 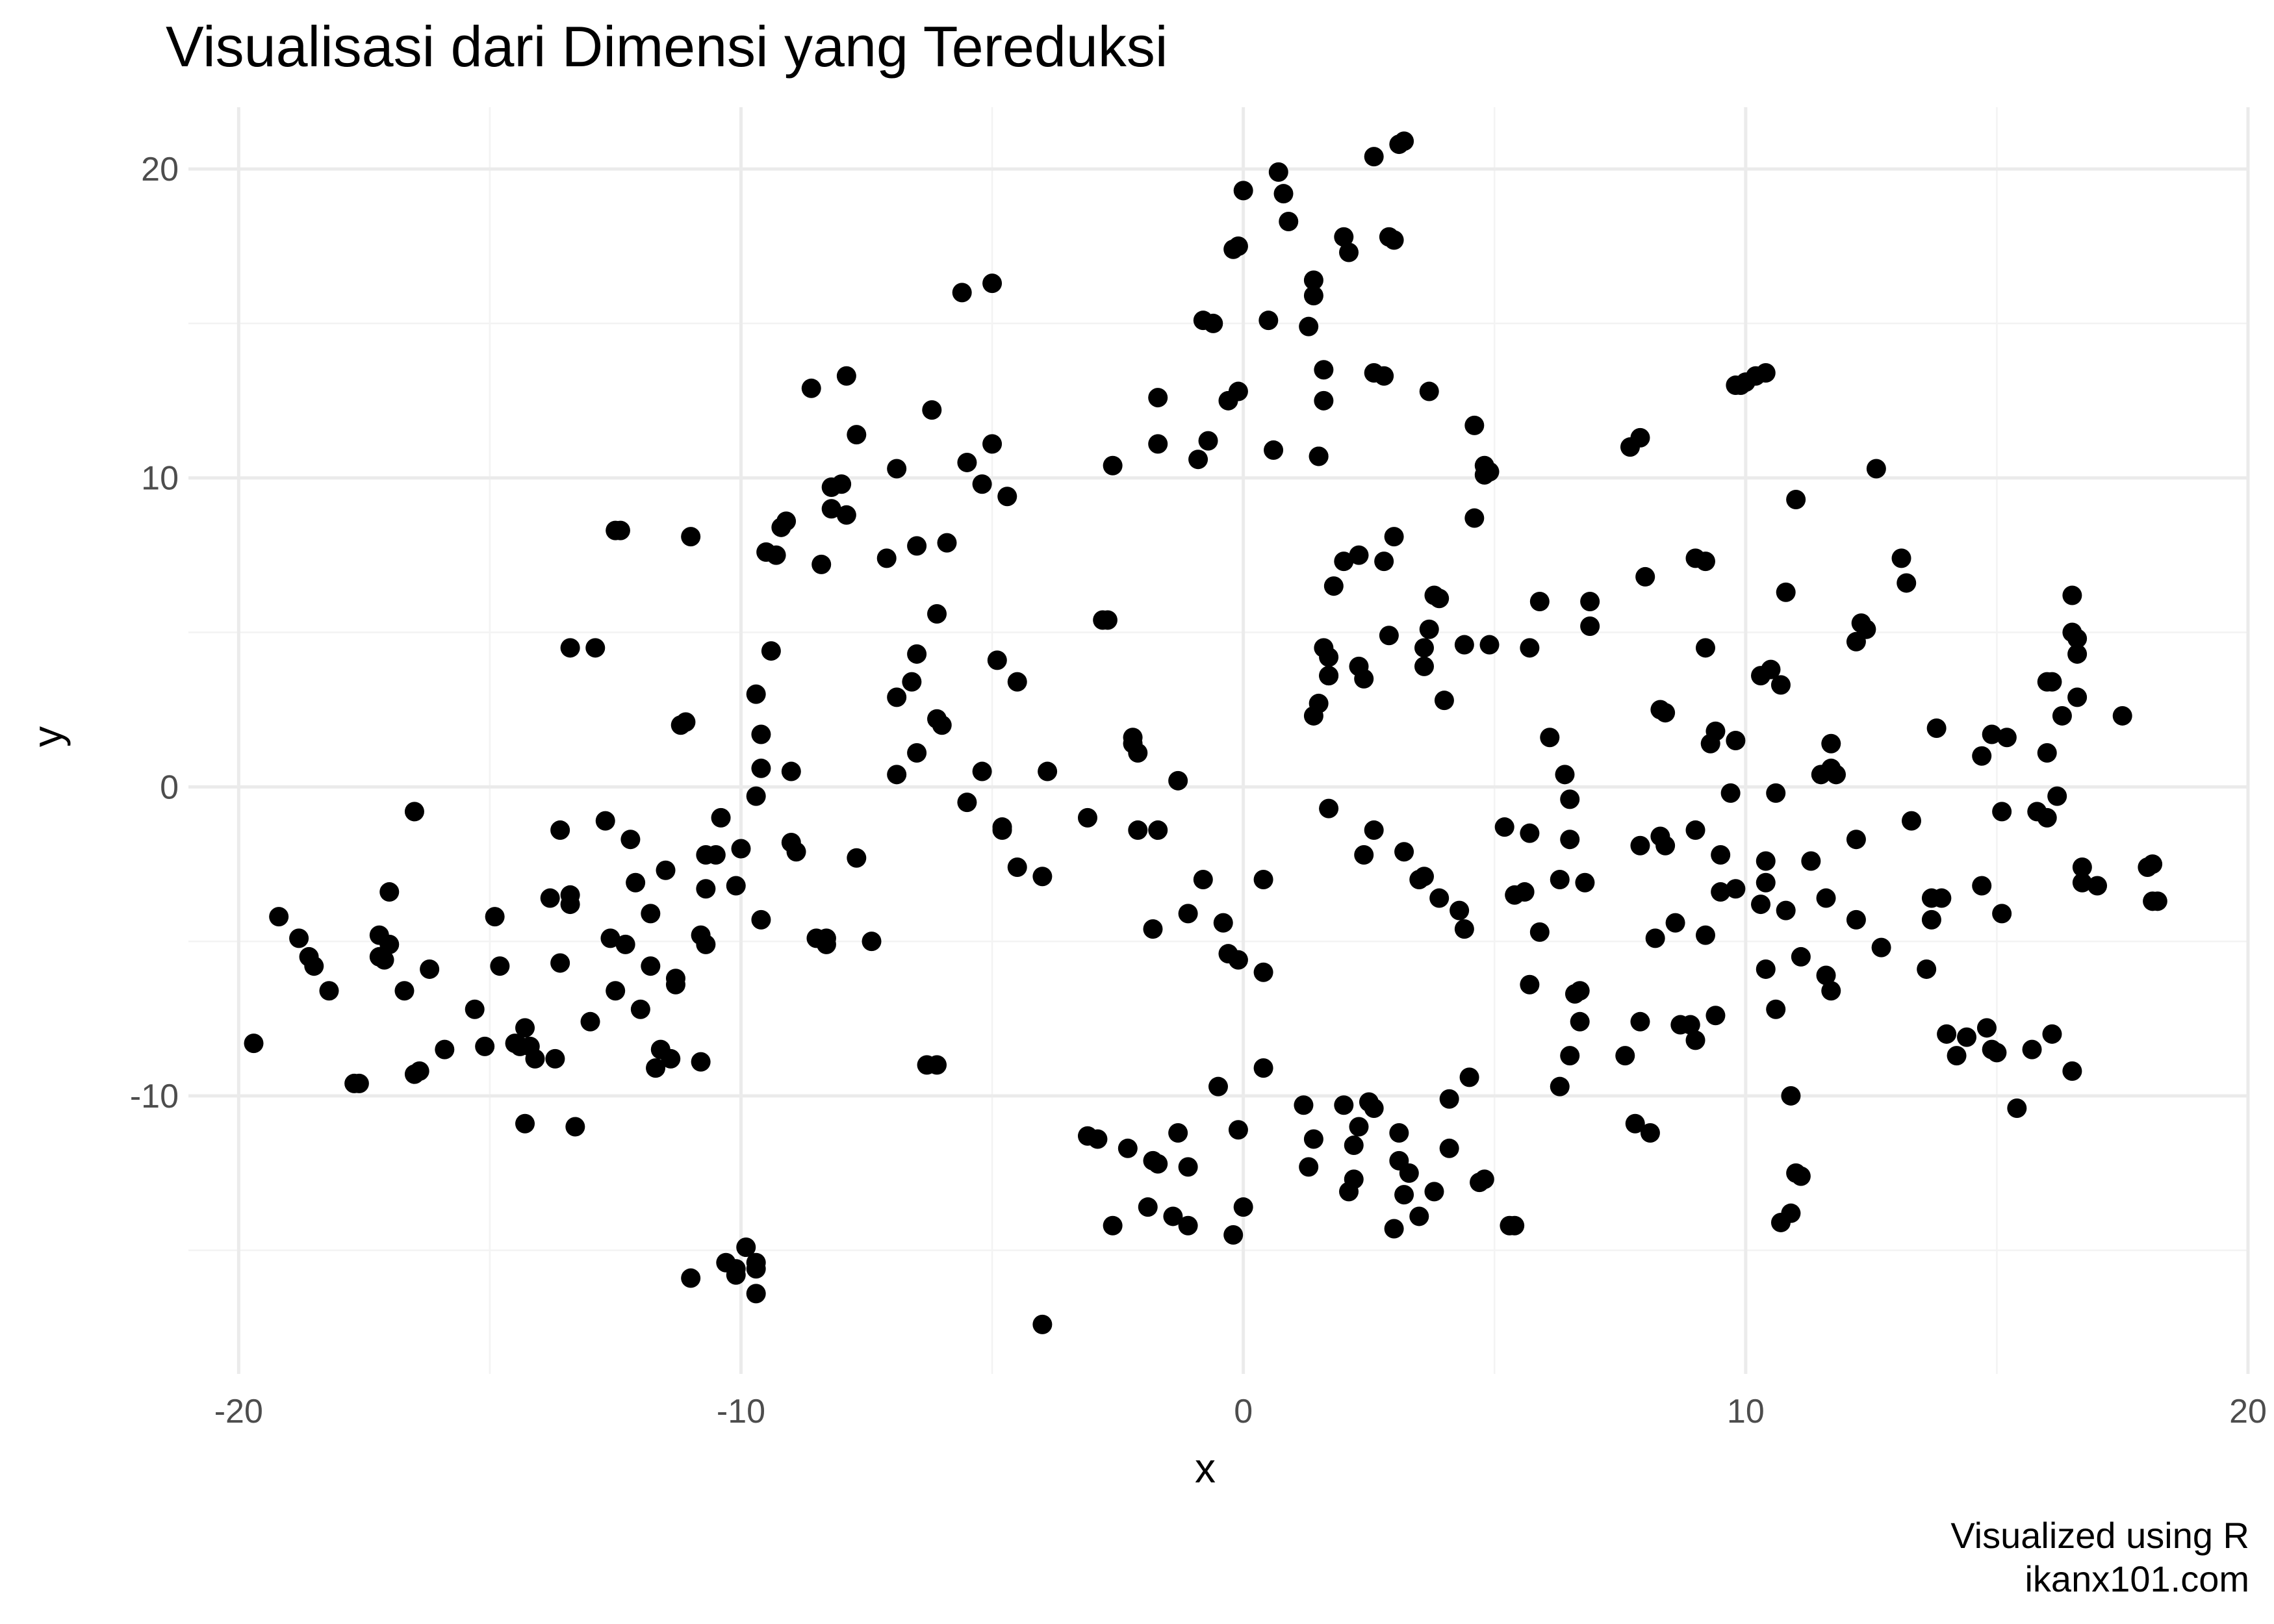 What do you see at coordinates (1746, 1411) in the screenshot?
I see `x-tick-label: 10` at bounding box center [1746, 1411].